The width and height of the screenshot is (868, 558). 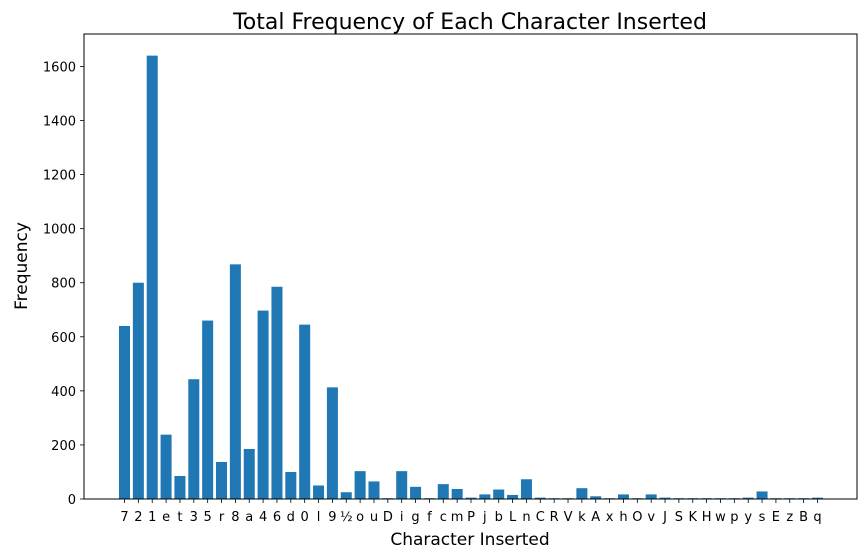 I want to click on x-tick-label-41: S, so click(x=679, y=517).